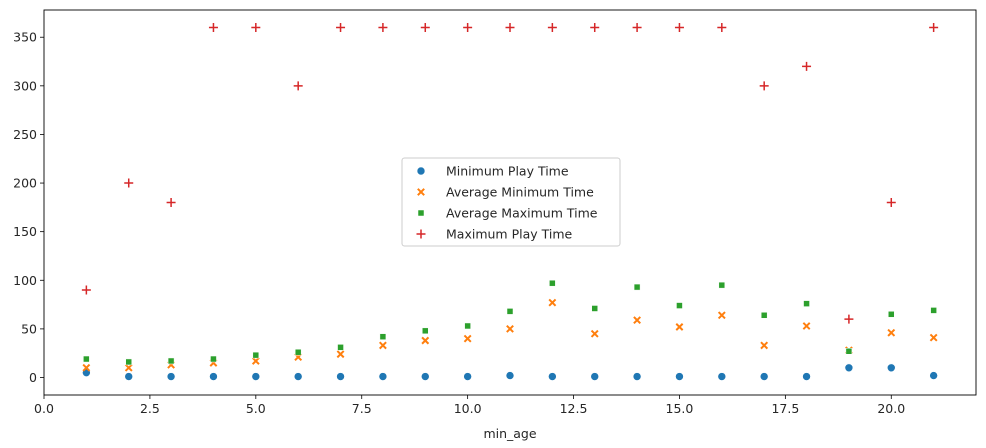 This screenshot has height=448, width=986. Describe the element at coordinates (25, 134) in the screenshot. I see `y-tick-label: 250` at that location.